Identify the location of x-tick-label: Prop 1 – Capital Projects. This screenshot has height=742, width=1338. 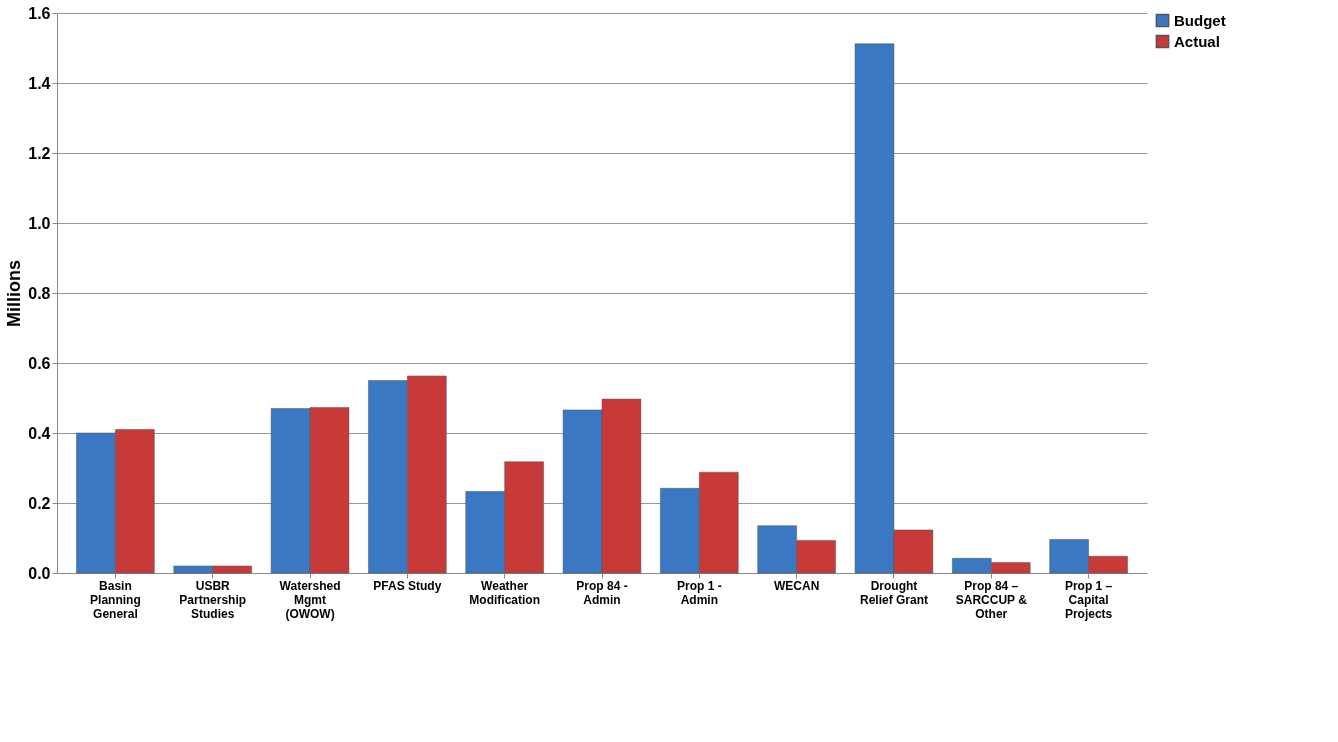
(1088, 599).